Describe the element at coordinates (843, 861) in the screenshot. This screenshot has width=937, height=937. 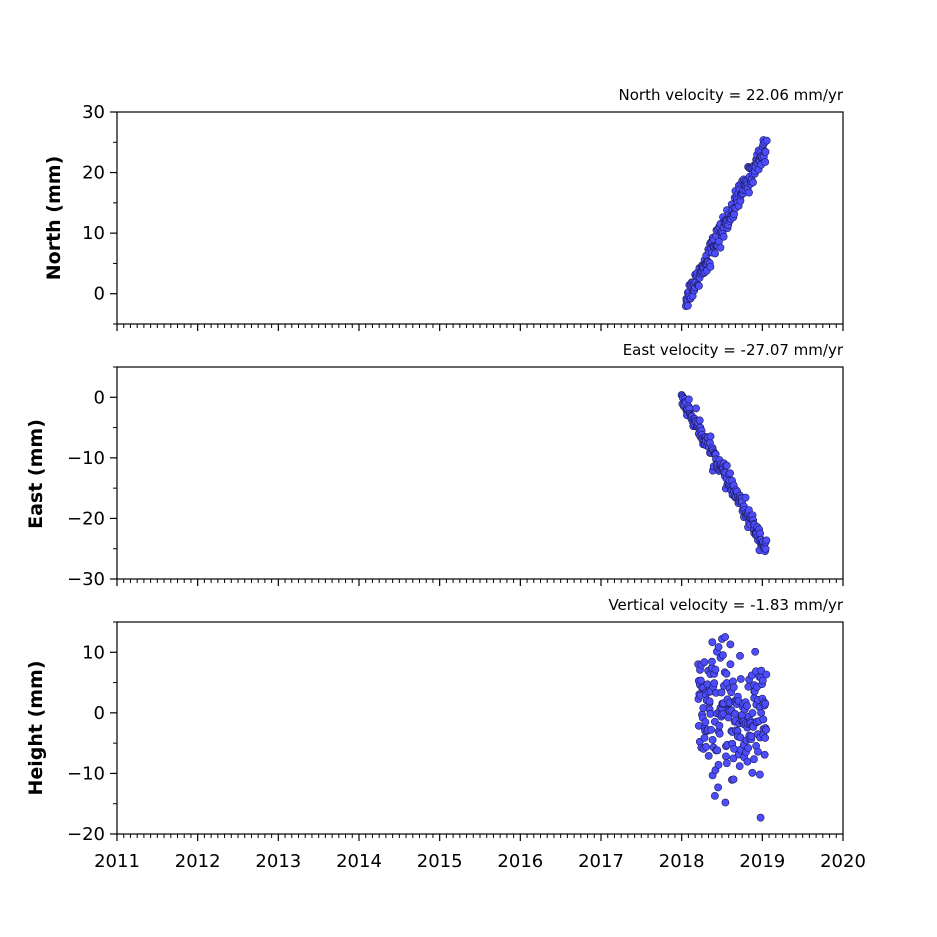
I see `x-tick-label: 2020` at that location.